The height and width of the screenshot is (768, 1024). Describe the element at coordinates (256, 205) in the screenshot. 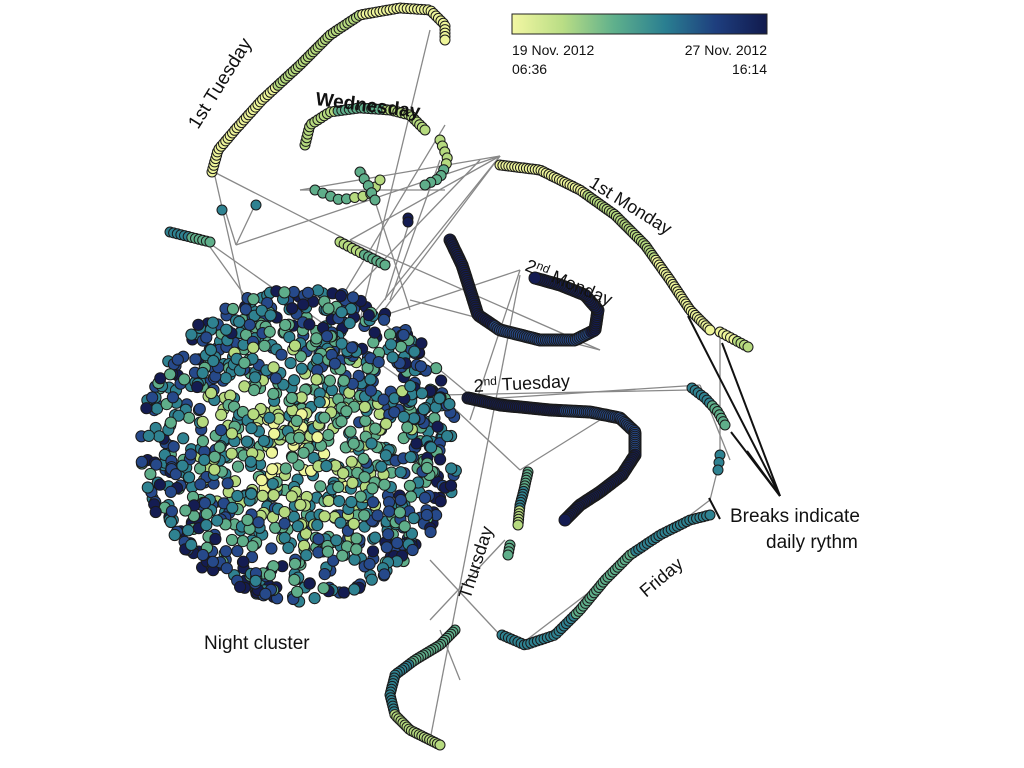

I see `stub-node` at that location.